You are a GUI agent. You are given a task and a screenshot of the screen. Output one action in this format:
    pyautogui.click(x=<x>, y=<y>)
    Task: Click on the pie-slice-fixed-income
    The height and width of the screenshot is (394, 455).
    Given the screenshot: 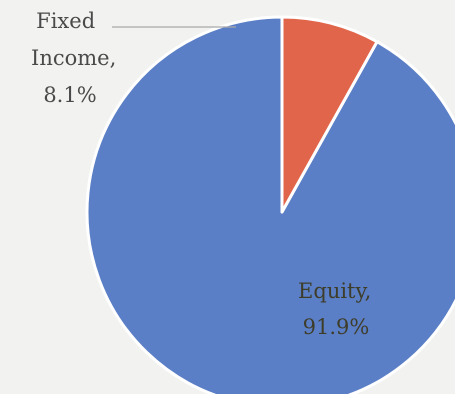 What is the action you would take?
    pyautogui.click(x=329, y=114)
    